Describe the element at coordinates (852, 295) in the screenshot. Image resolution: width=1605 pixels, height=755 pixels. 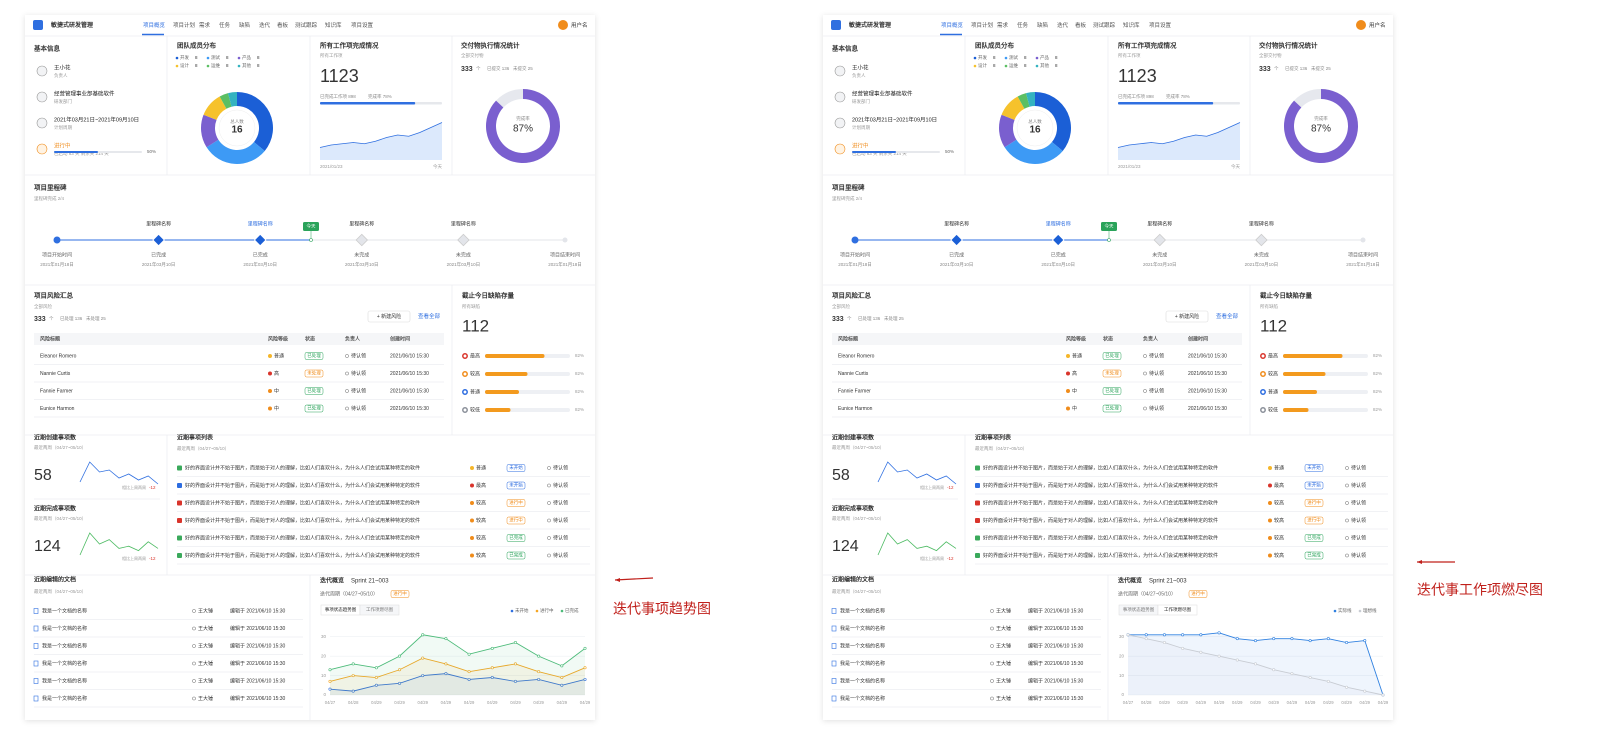
I see `card-title: 项目风险汇总` at that location.